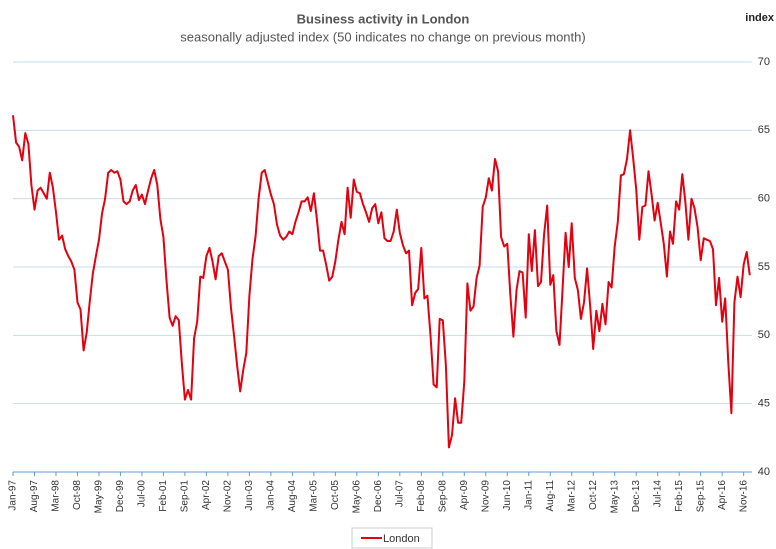  I want to click on y-tick-label: 55, so click(764, 267).